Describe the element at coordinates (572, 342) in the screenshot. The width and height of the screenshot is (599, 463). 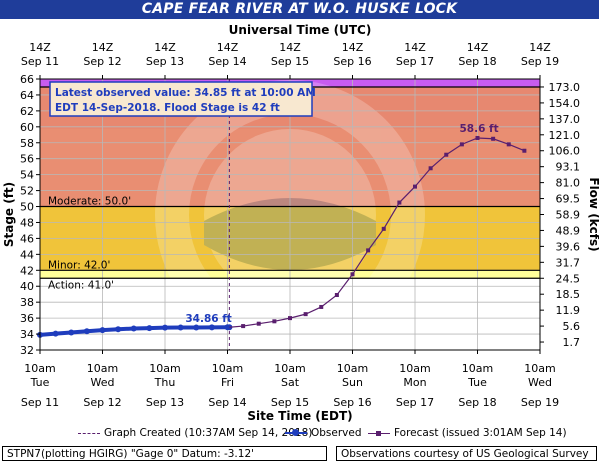
I see `y2-tick-label: 1.7` at that location.